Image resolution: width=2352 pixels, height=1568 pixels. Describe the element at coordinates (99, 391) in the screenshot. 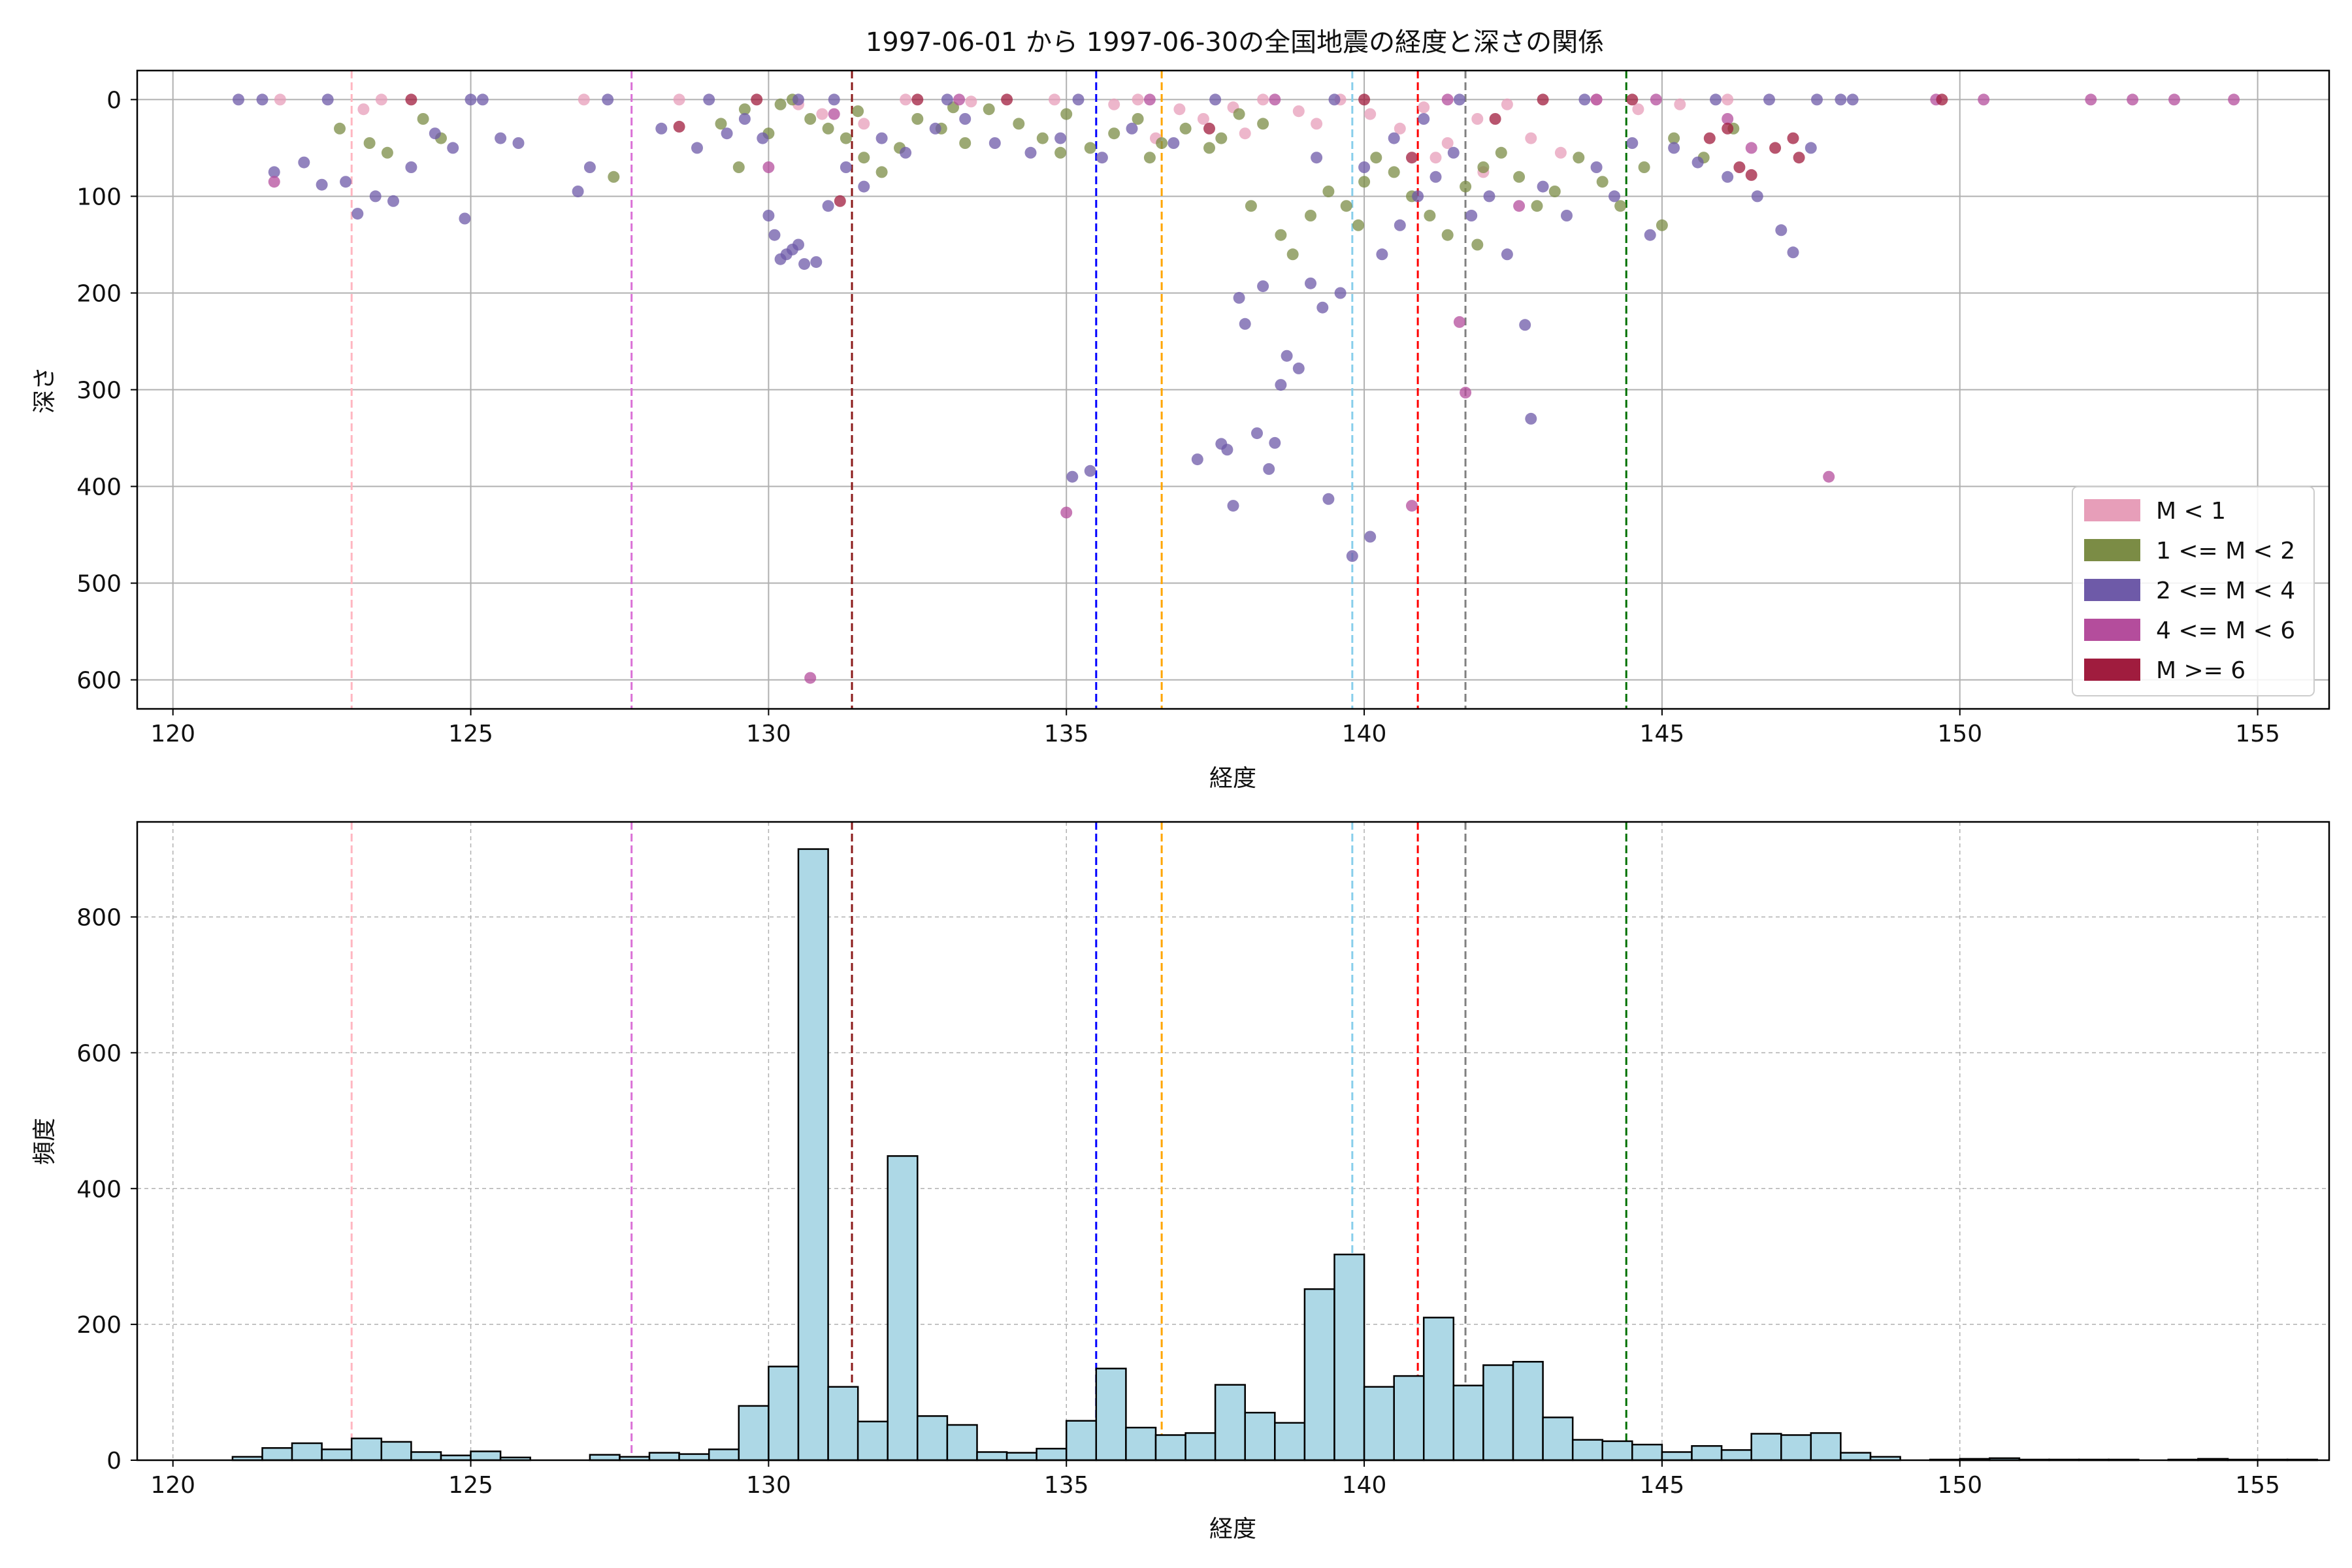

I see `scatter-y-tick-label: 300` at that location.